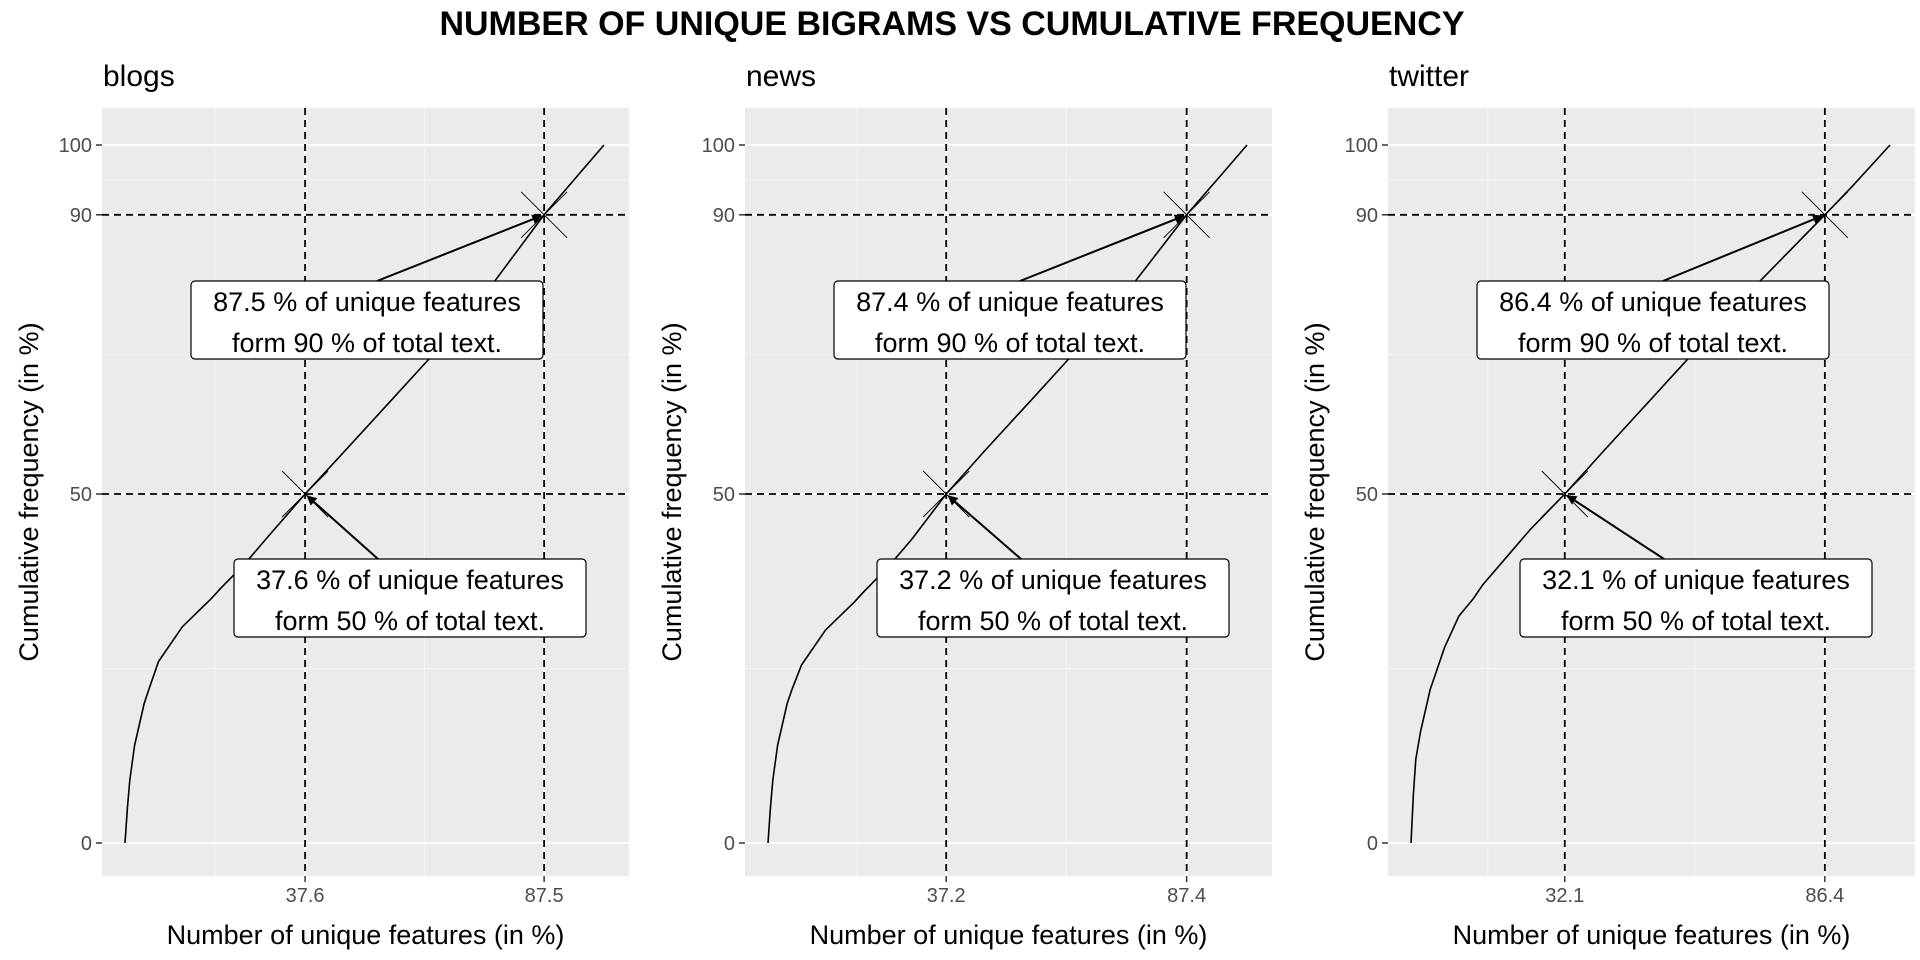  What do you see at coordinates (781, 76) in the screenshot?
I see `panel-title: news` at bounding box center [781, 76].